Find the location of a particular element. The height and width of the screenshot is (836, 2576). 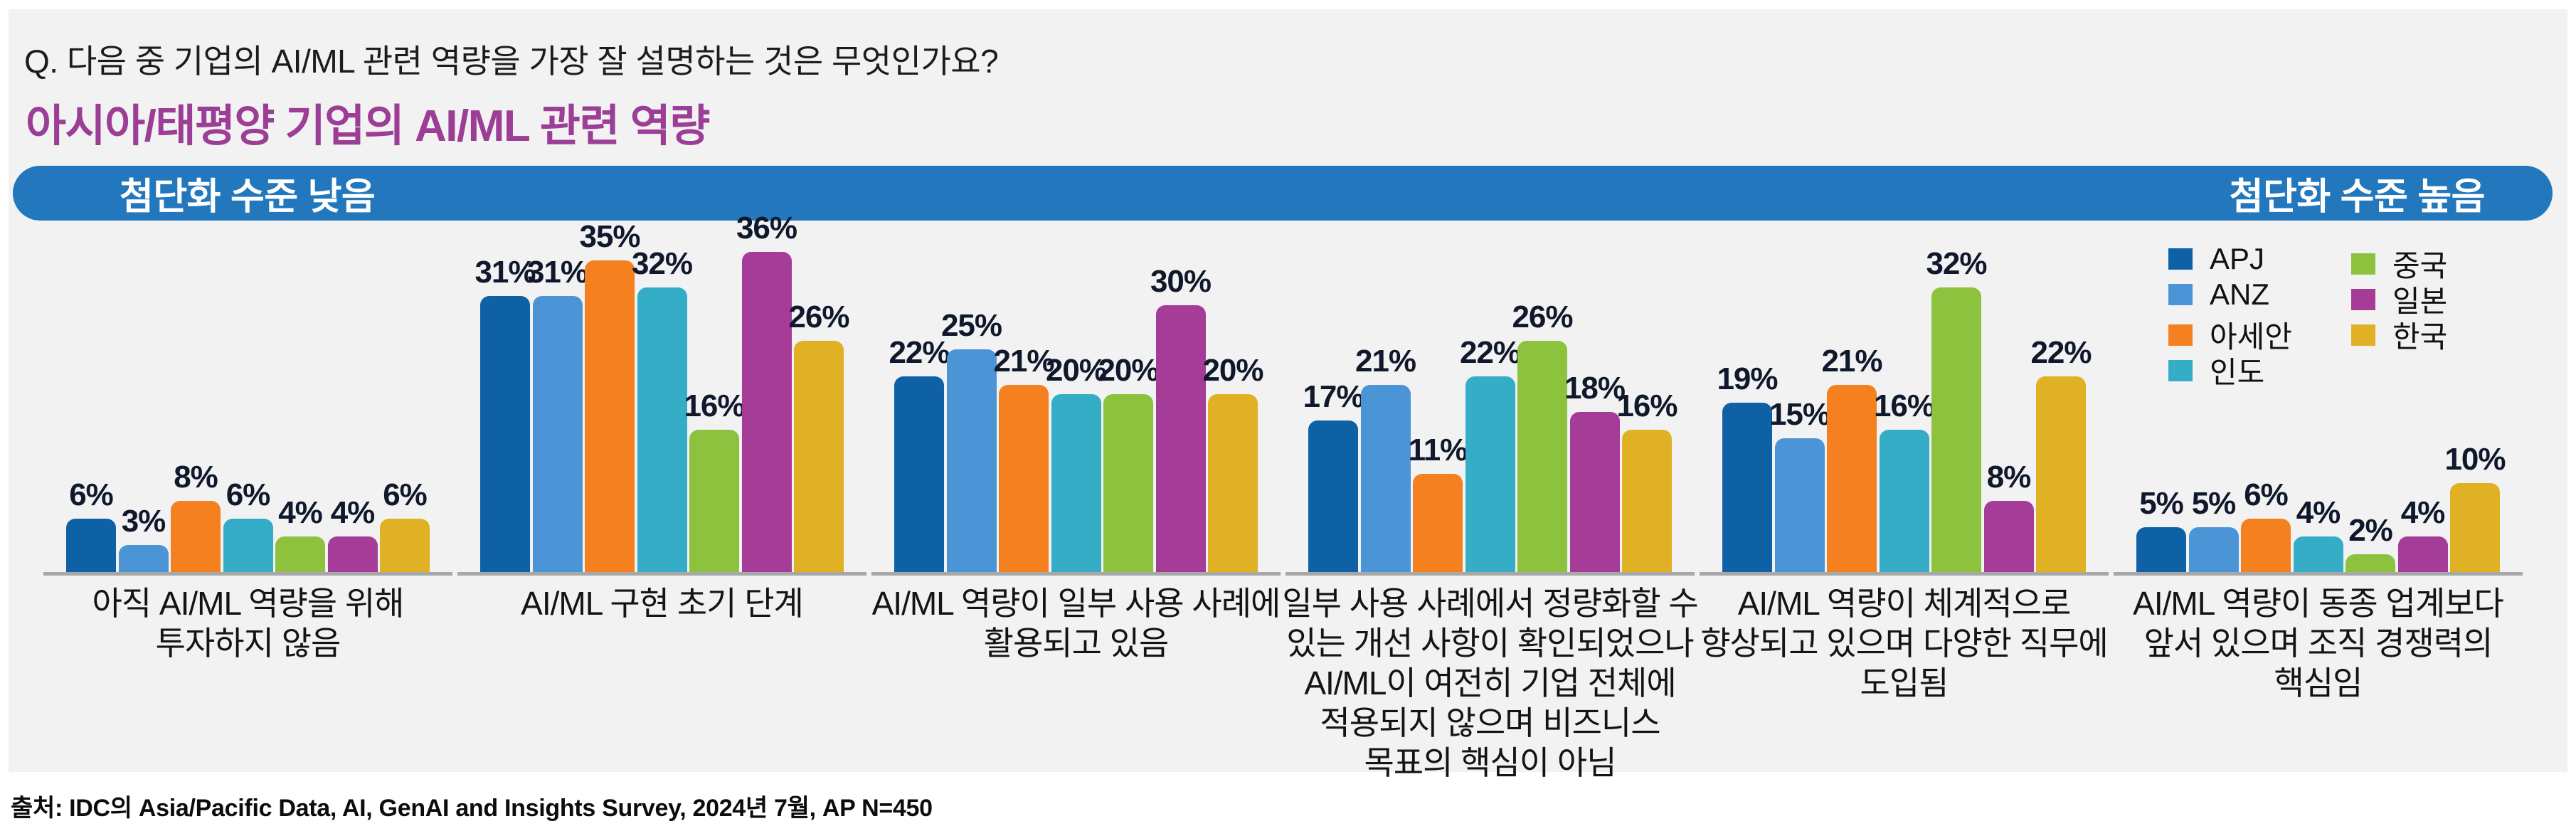

bar-APJ-group1 is located at coordinates (91, 545).